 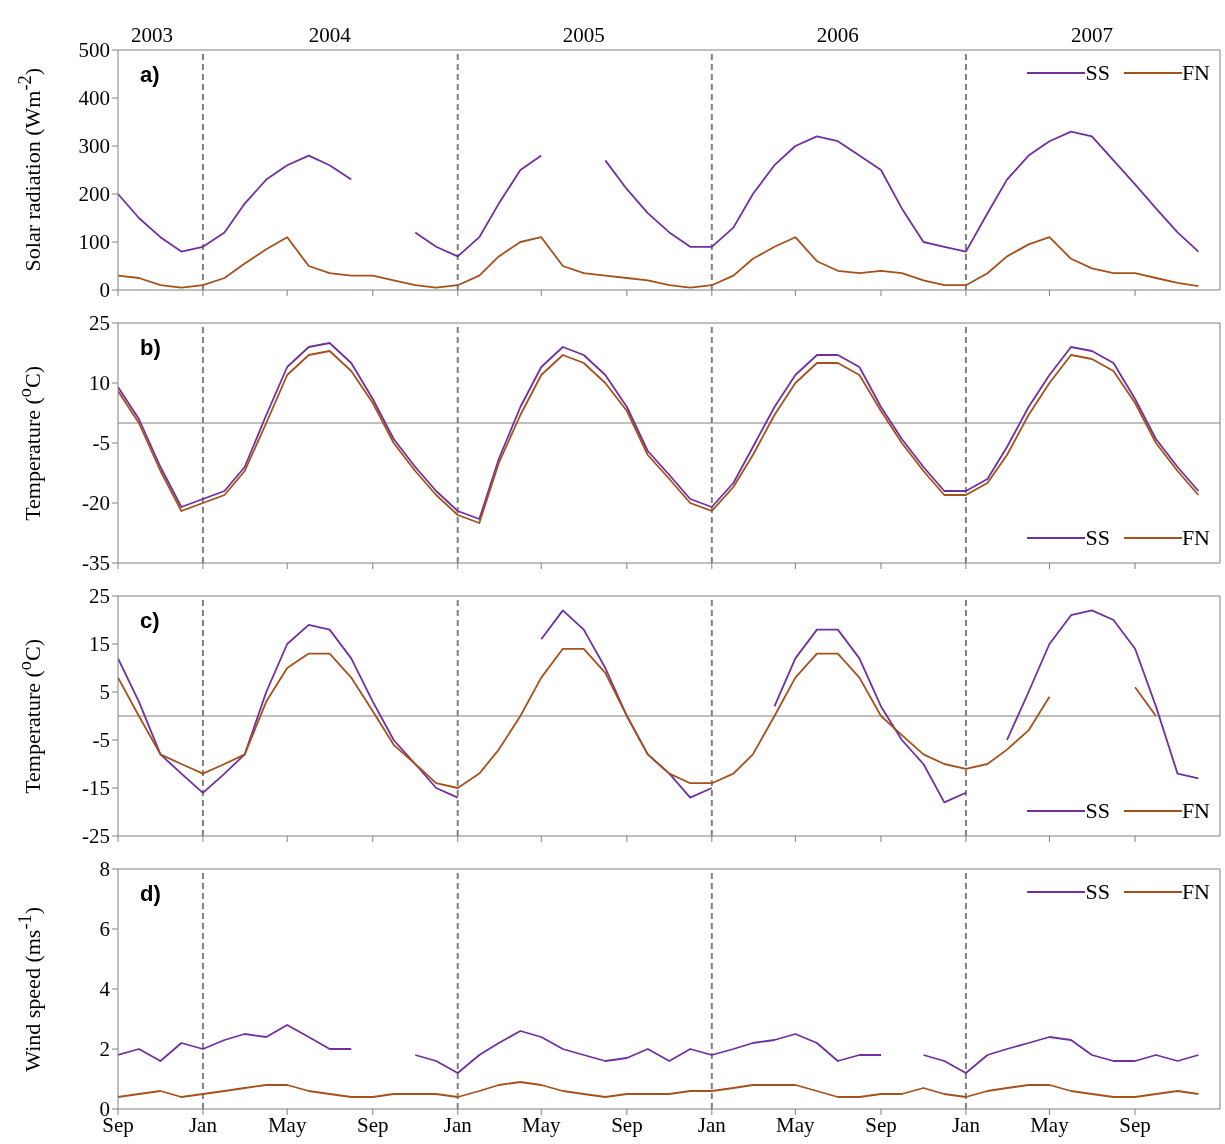 I want to click on y-tick-label: -25, so click(x=96, y=836).